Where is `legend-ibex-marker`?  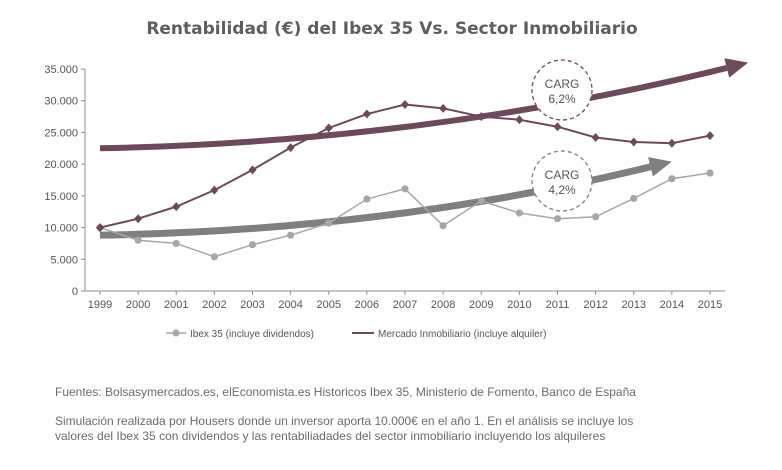
legend-ibex-marker is located at coordinates (176, 333).